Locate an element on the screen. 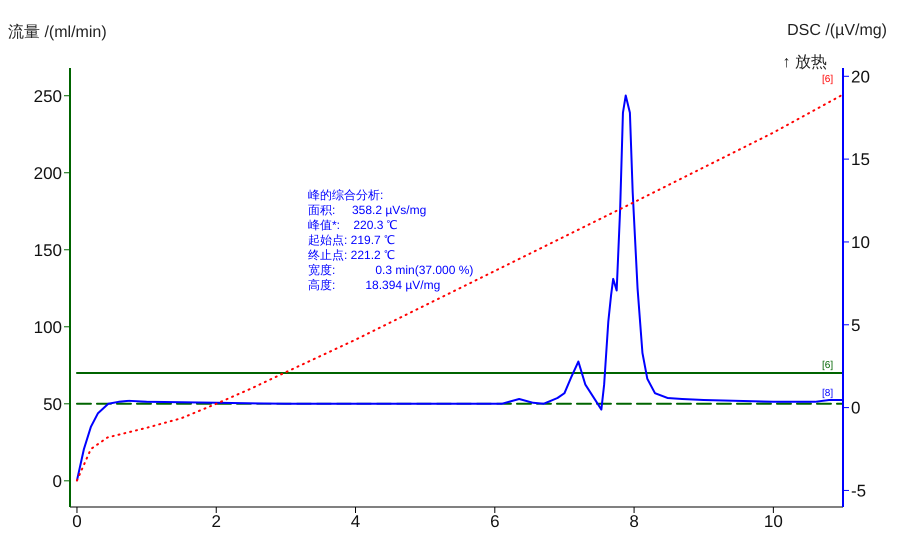  y2-axis-title: DSC /(µV/mg) is located at coordinates (837, 31).